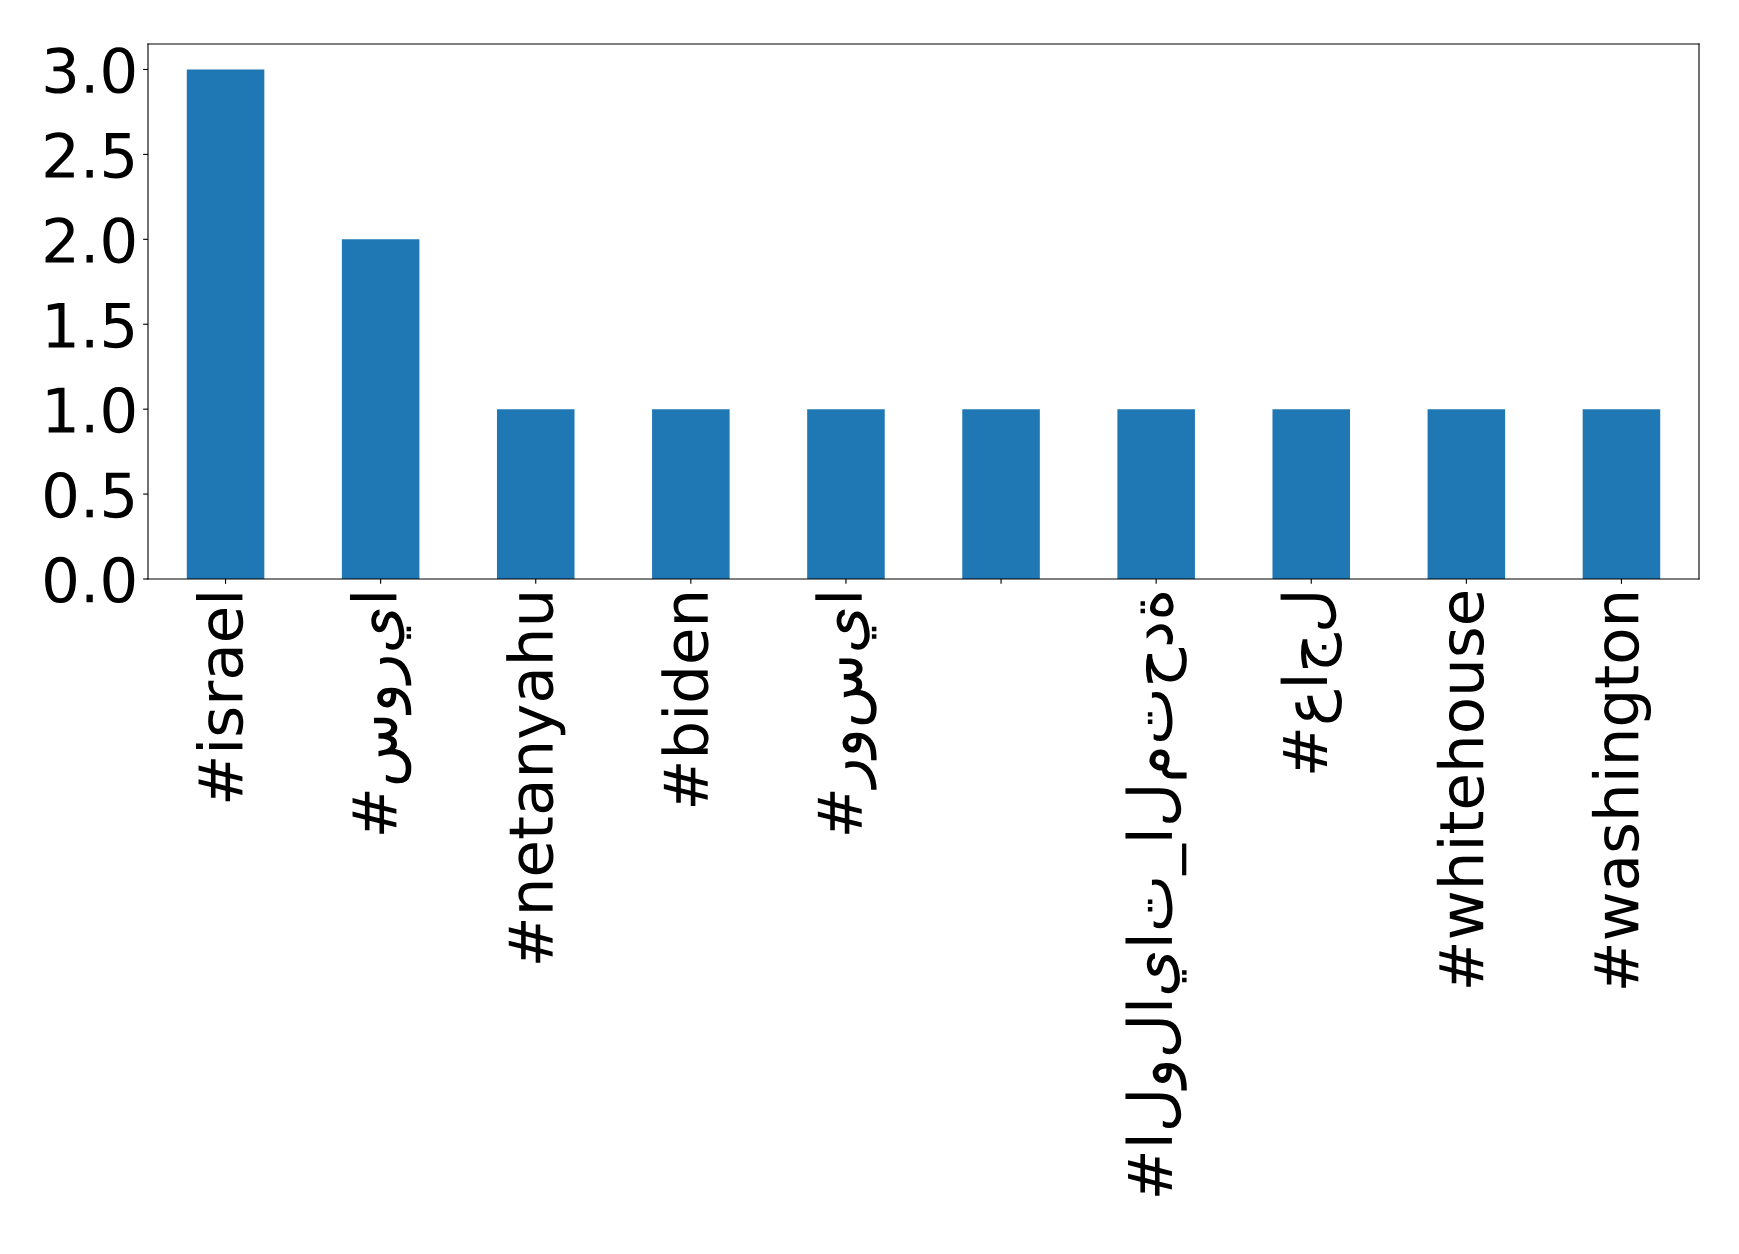 The width and height of the screenshot is (1739, 1254). Describe the element at coordinates (536, 778) in the screenshot. I see `x-tick-label: #netanyahu` at that location.